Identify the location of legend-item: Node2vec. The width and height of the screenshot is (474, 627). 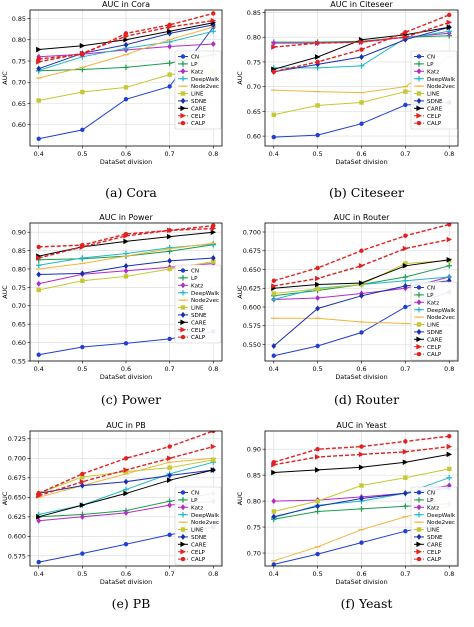
(198, 523).